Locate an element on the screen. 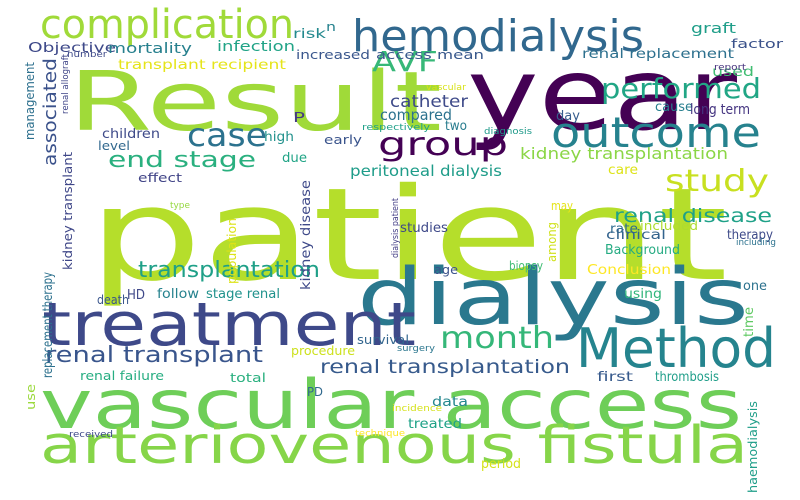 This screenshot has height=500, width=800. word-performed: performed is located at coordinates (681, 88).